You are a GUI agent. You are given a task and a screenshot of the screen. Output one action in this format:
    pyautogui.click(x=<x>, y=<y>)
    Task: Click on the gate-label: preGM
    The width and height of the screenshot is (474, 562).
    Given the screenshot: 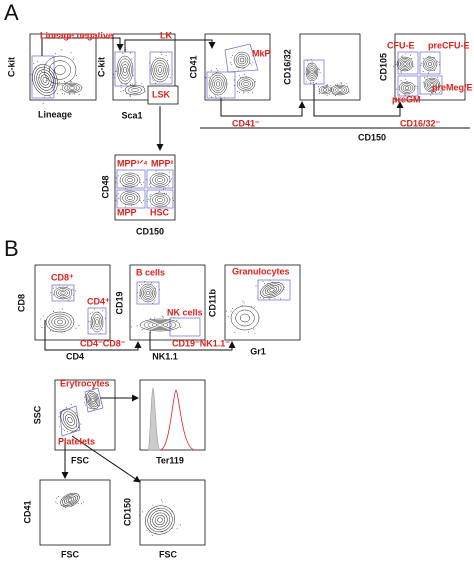 What is the action you would take?
    pyautogui.click(x=406, y=99)
    